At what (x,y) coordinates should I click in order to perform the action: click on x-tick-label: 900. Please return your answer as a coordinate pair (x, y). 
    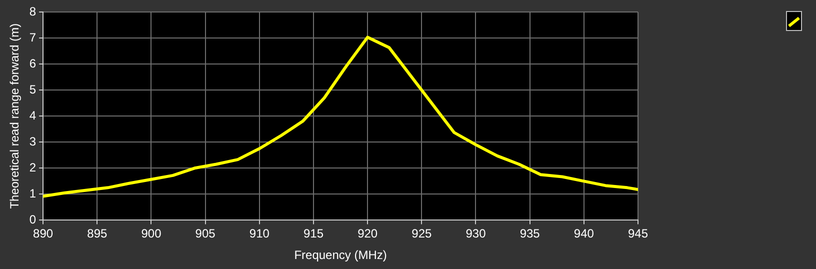
    Looking at the image, I should click on (151, 233).